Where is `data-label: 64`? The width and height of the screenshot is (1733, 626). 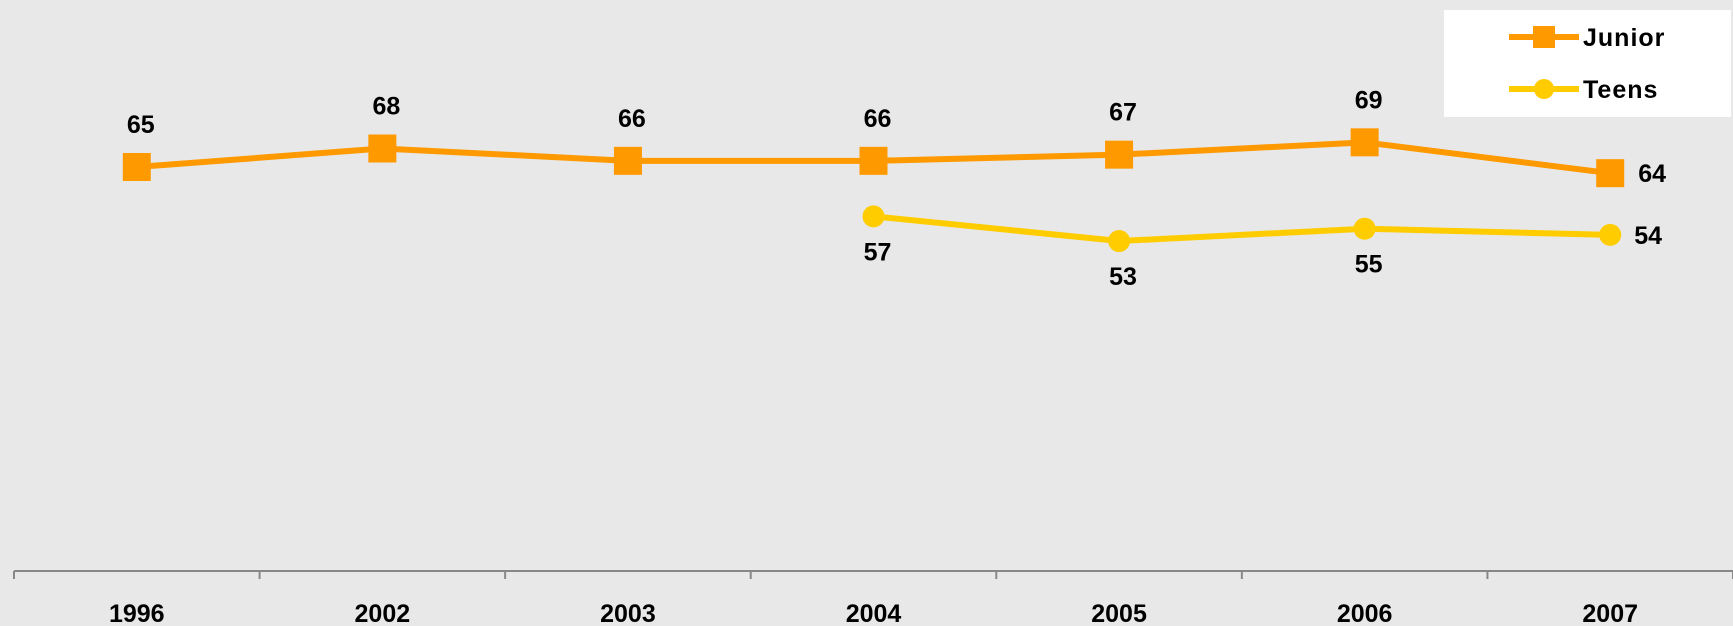
data-label: 64 is located at coordinates (1652, 174).